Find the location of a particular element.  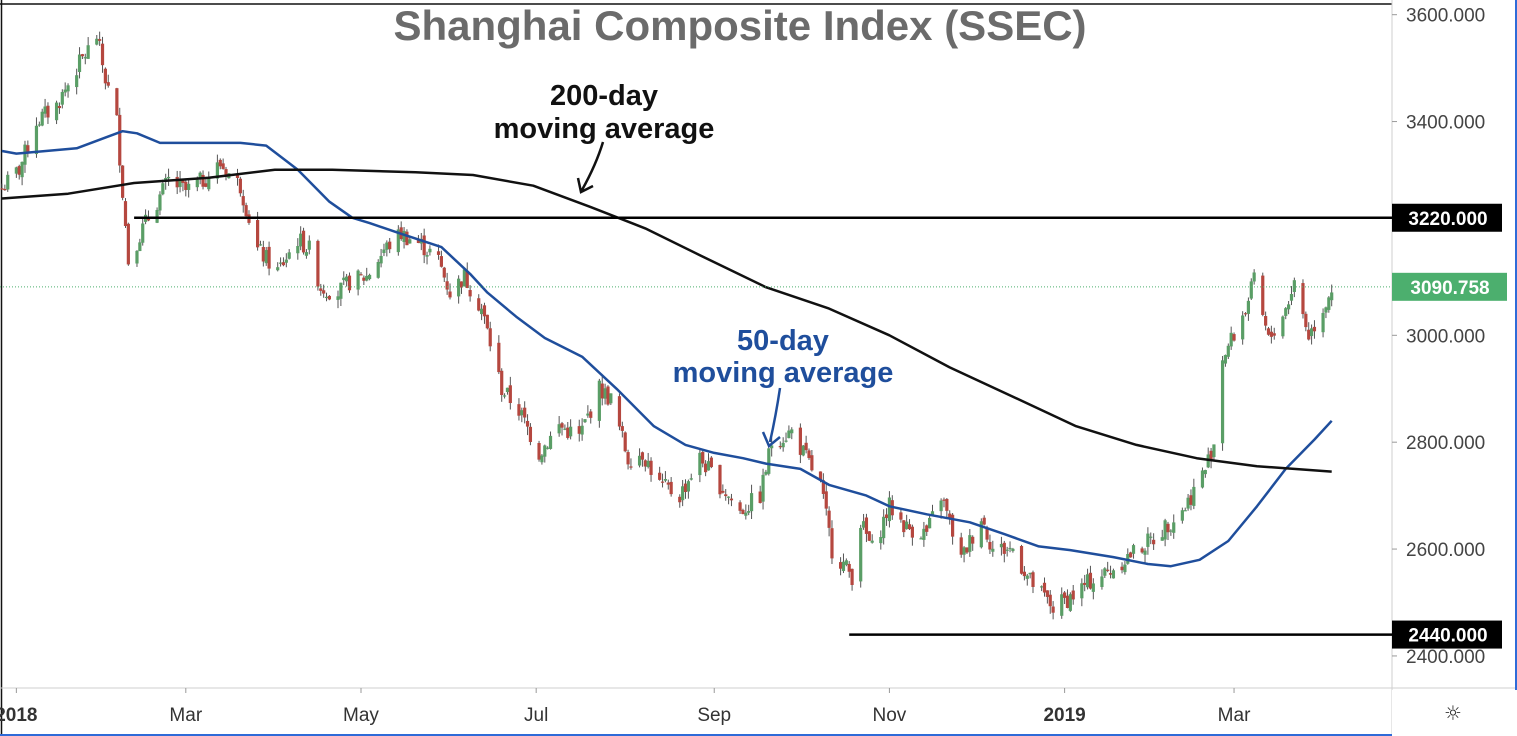

gear-icon: ☼ is located at coordinates (1453, 713).